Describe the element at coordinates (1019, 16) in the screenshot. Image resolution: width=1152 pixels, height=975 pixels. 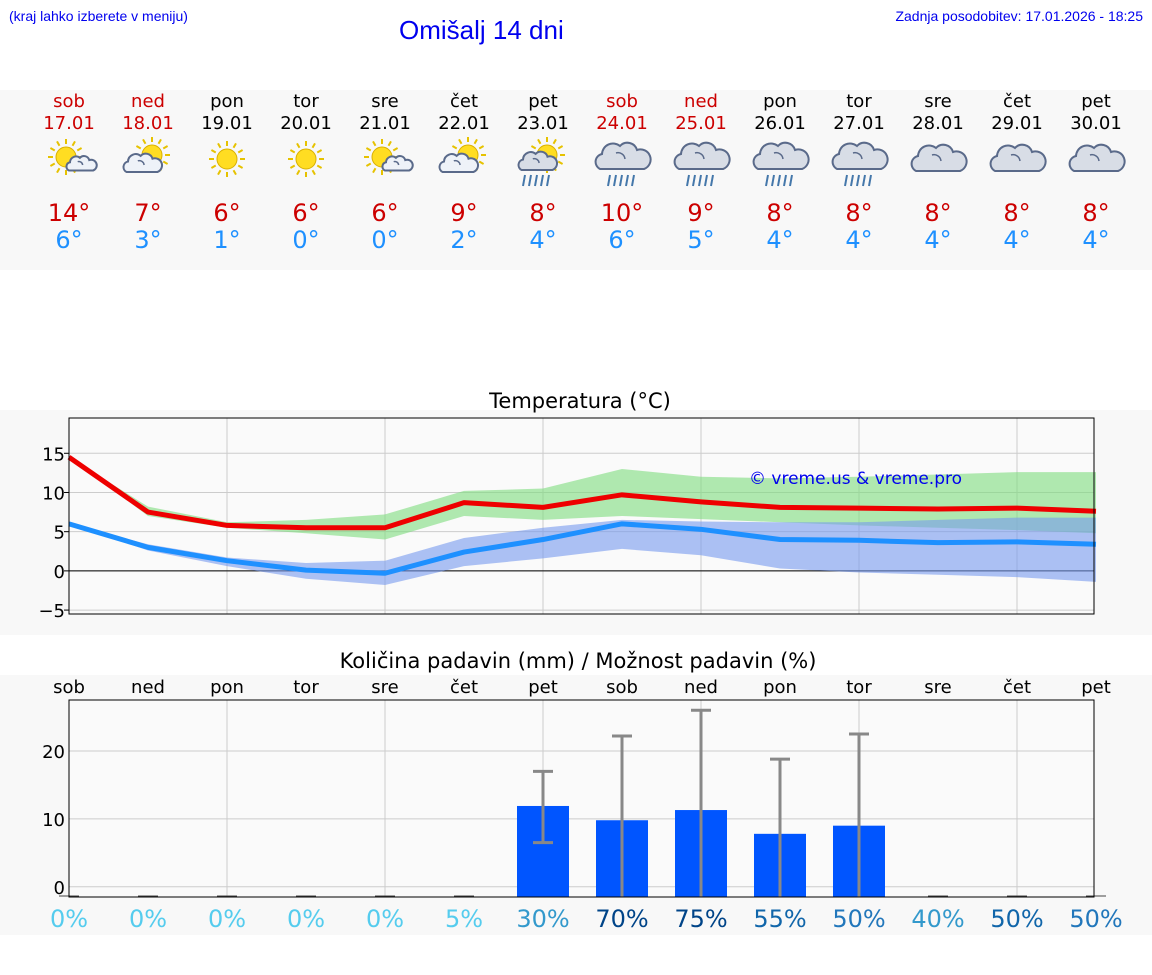
I see `last-updated: Zadnja posodobitev: 17.01.2026 - 18:25` at that location.